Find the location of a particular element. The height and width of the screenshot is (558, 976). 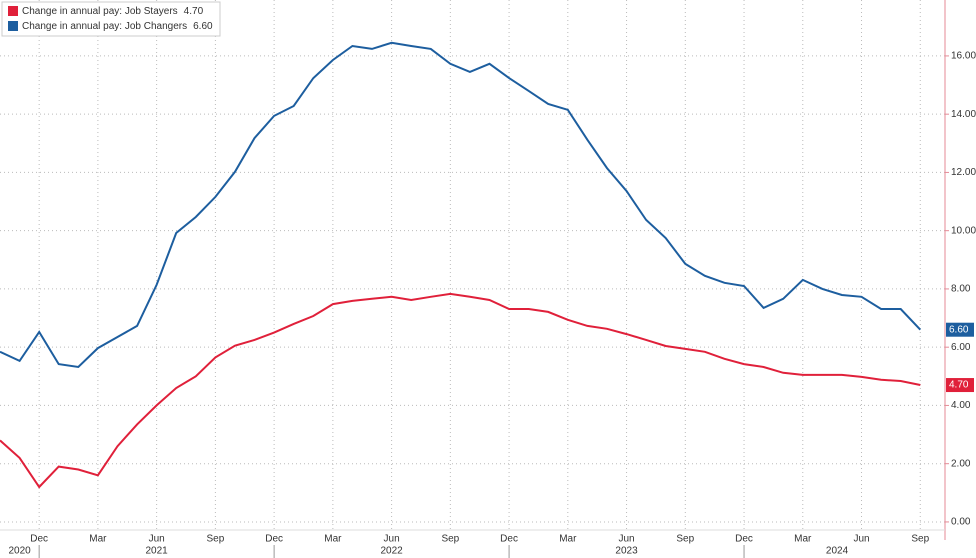

legend-label: Change in annual pay: Job Stayers 4.70 is located at coordinates (113, 11).